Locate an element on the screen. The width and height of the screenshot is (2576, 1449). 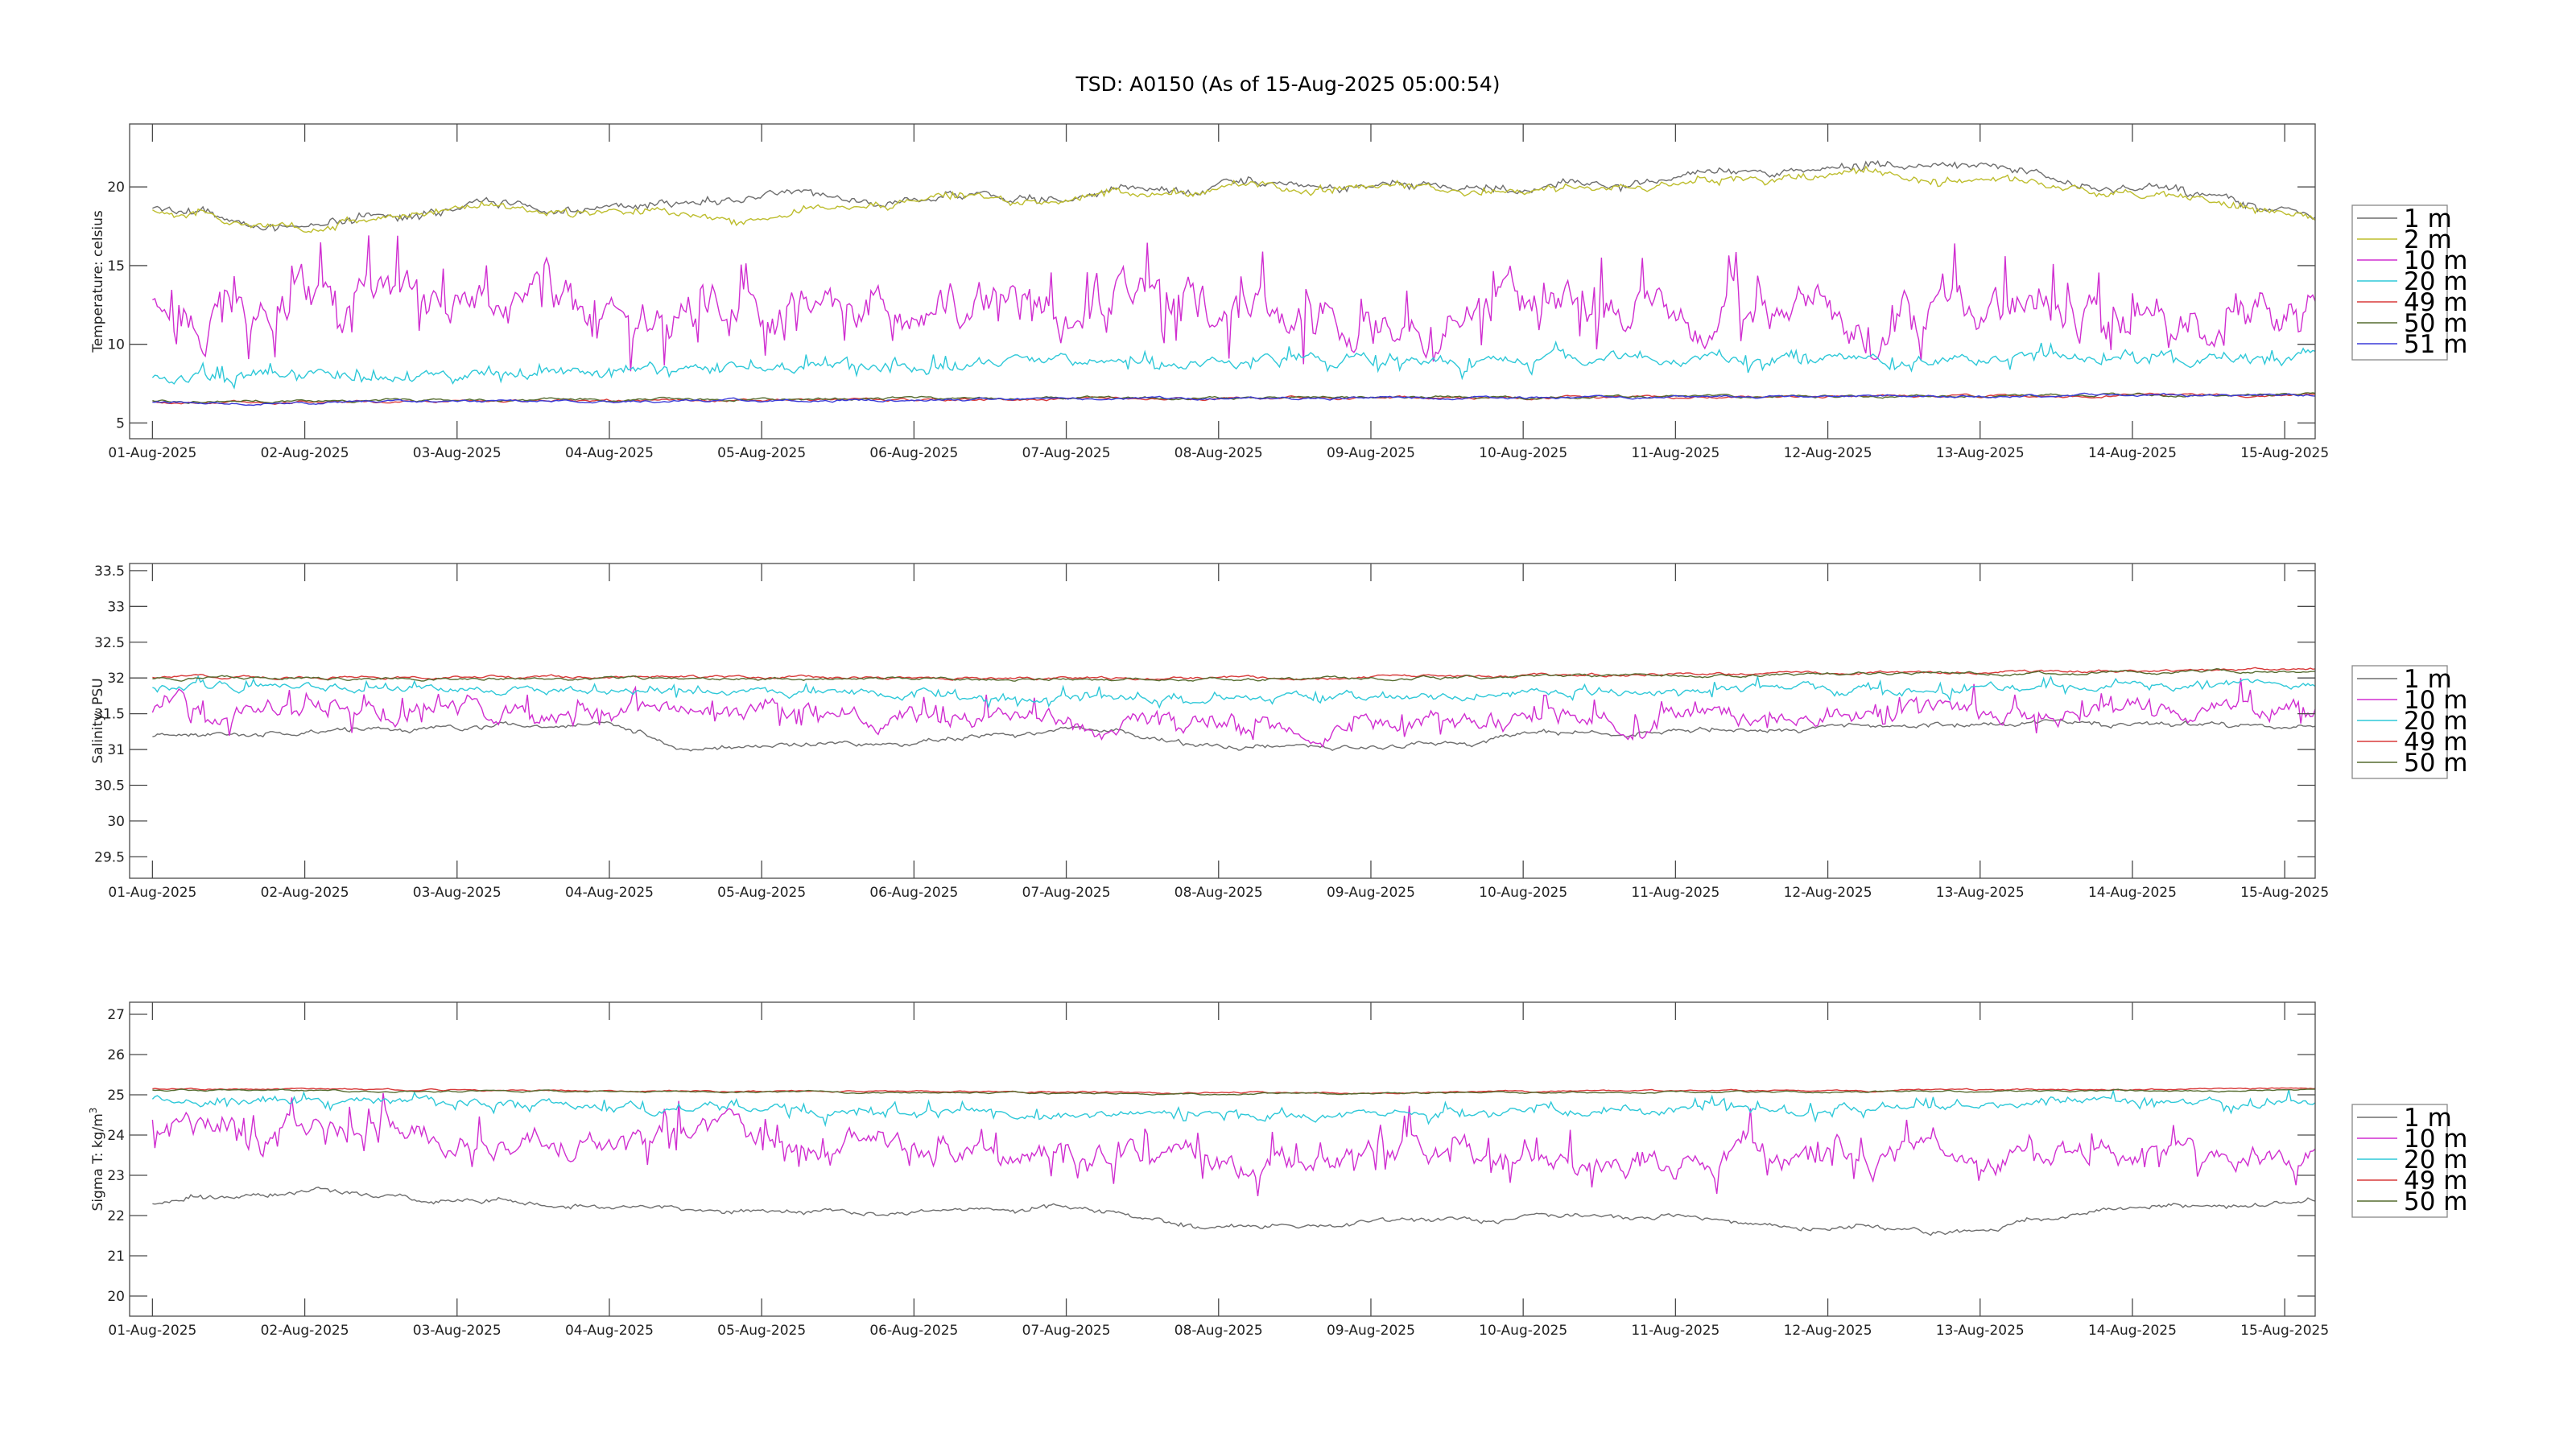
y-tick-label: 15 is located at coordinates (116, 266).